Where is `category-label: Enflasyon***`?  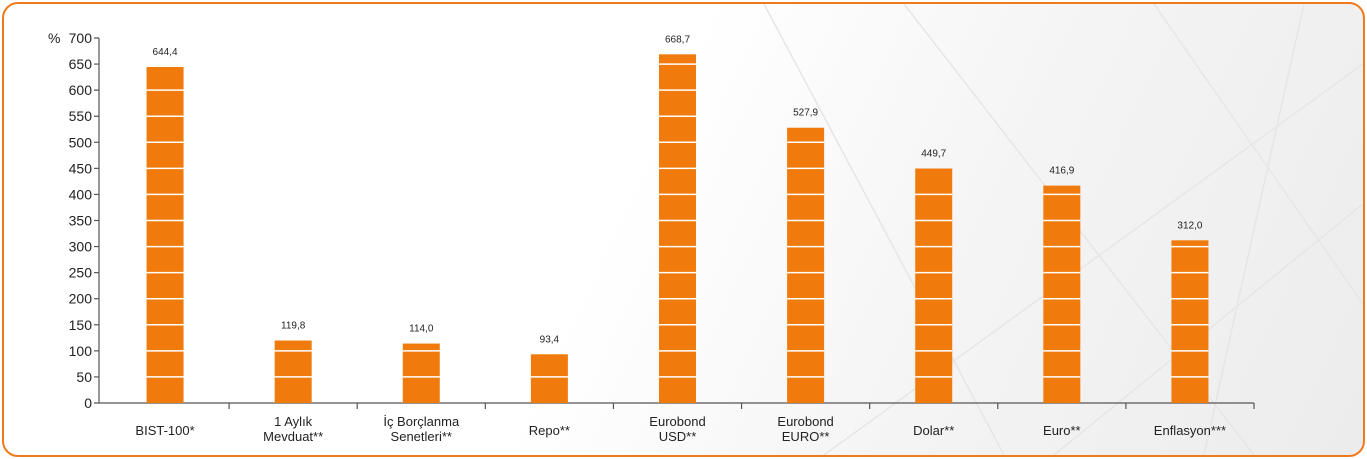 category-label: Enflasyon*** is located at coordinates (1190, 430).